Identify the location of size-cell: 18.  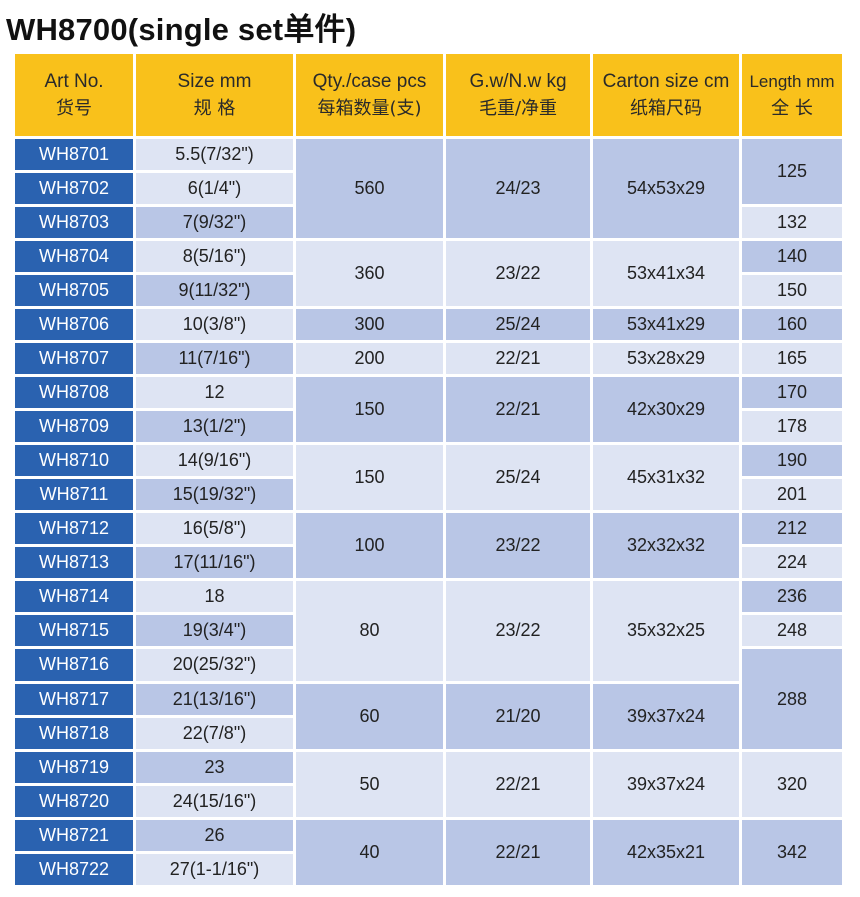
(214, 597).